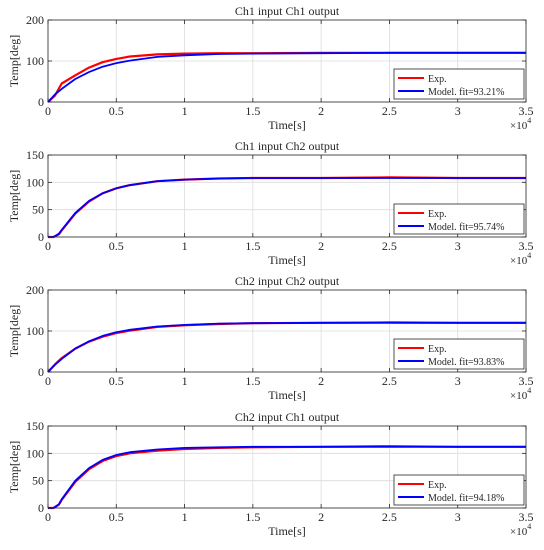 This screenshot has width=544, height=550. What do you see at coordinates (466, 92) in the screenshot?
I see `legend-model-label: Model. fit=93.21%` at bounding box center [466, 92].